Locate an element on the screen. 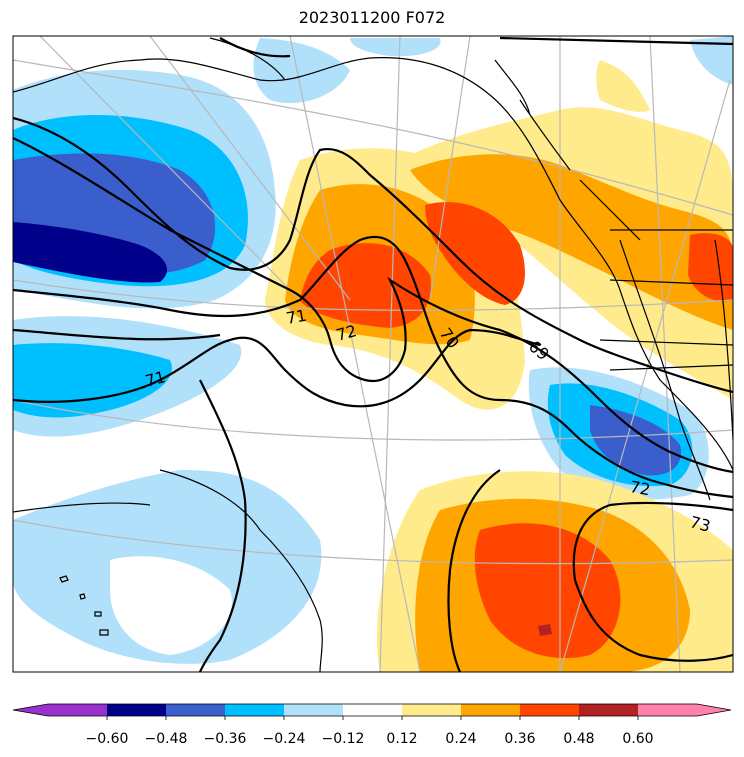 This screenshot has height=757, width=744. colorbar-tick-label: −0.60 is located at coordinates (107, 739).